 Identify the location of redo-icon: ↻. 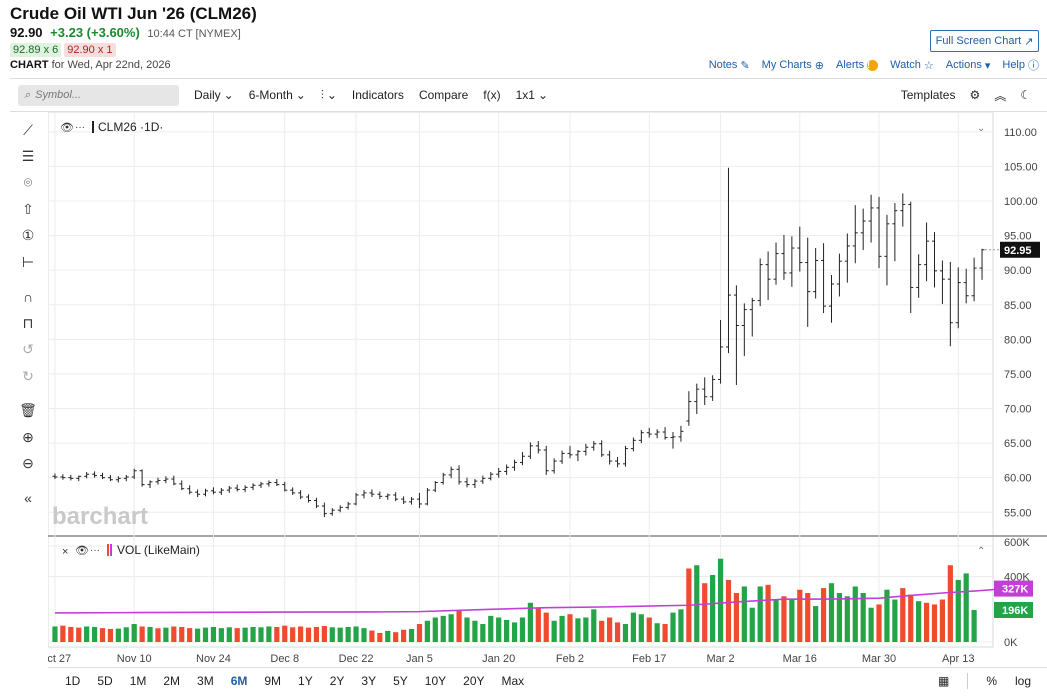
(28, 375).